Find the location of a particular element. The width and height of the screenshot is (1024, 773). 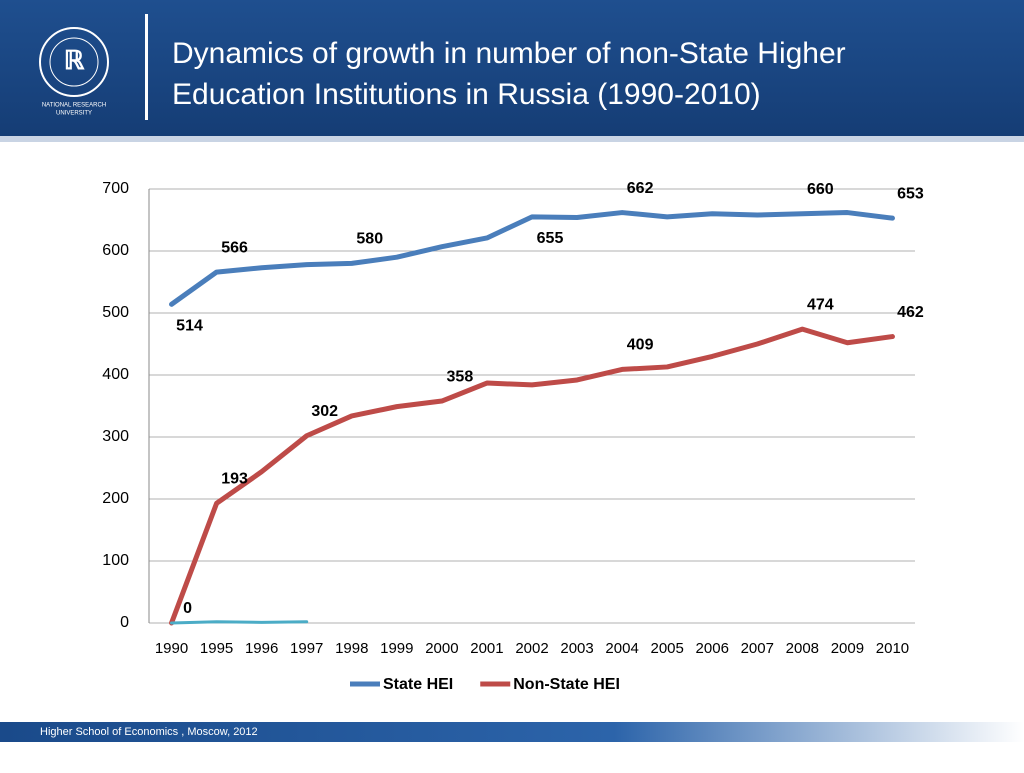

y-tick-label: 300 is located at coordinates (115, 436).